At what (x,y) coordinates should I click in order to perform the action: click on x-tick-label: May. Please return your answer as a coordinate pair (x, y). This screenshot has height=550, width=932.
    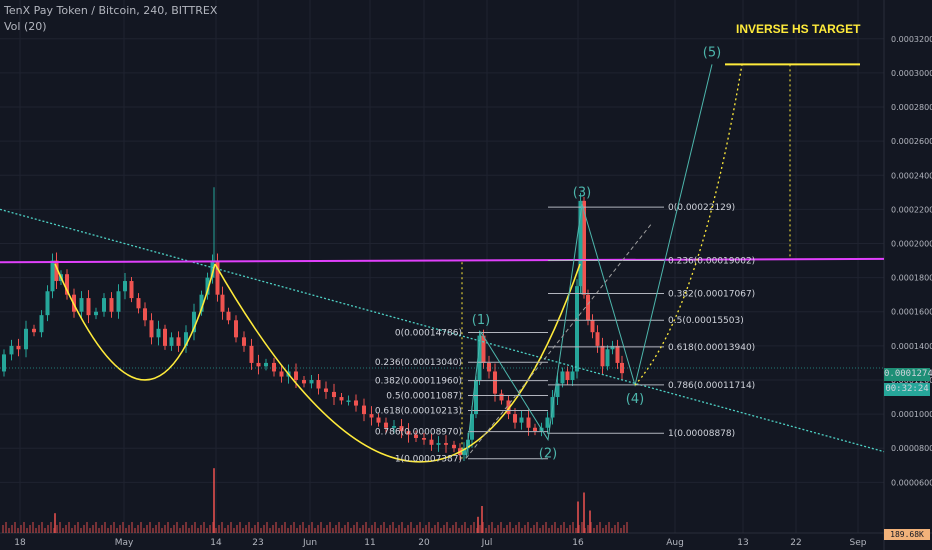
    Looking at the image, I should click on (124, 543).